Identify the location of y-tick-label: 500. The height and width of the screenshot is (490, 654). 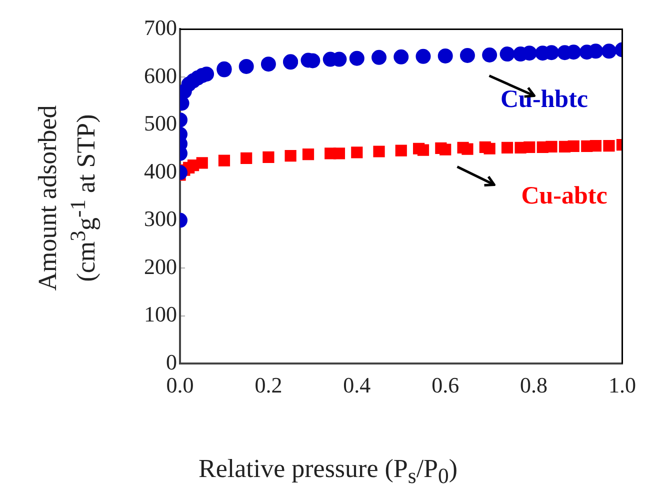
(160, 123).